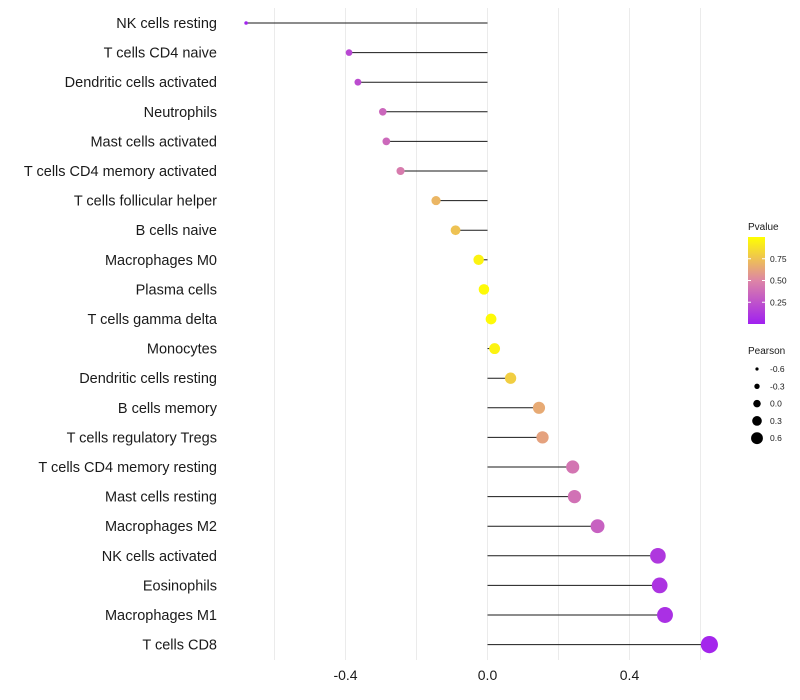  What do you see at coordinates (142, 438) in the screenshot?
I see `category-label-14: T cells regulatory Tregs` at bounding box center [142, 438].